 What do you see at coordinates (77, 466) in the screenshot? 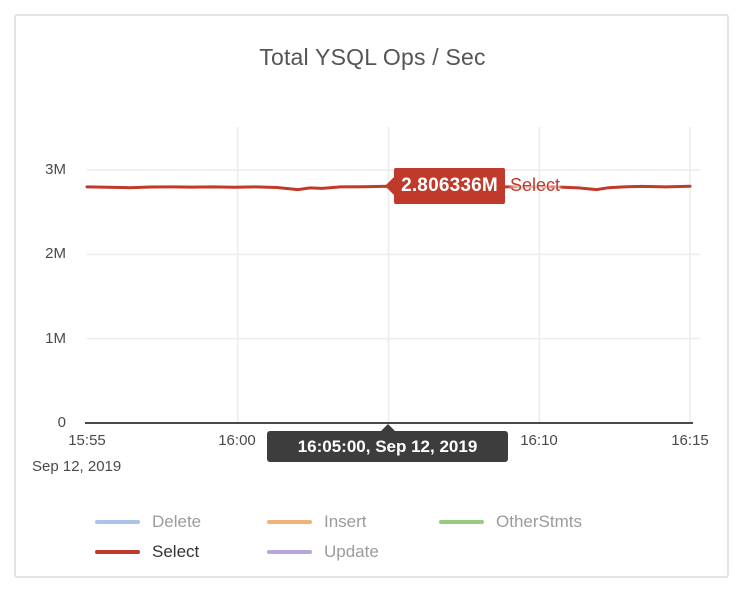
I see `x-axis-date-label: Sep 12, 2019` at bounding box center [77, 466].